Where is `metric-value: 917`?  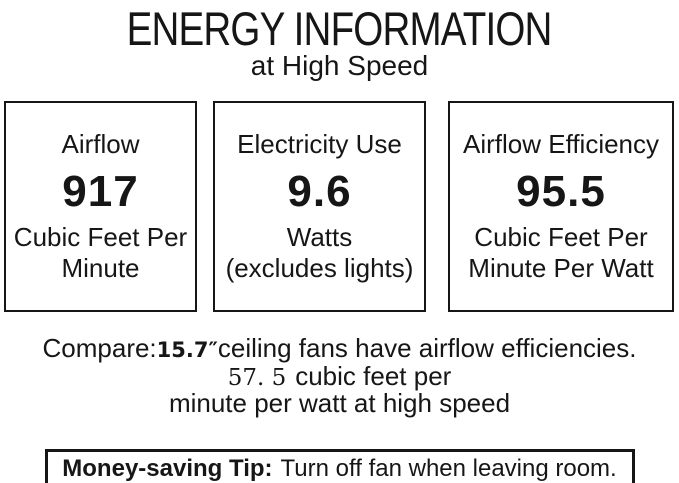 metric-value: 917 is located at coordinates (100, 191).